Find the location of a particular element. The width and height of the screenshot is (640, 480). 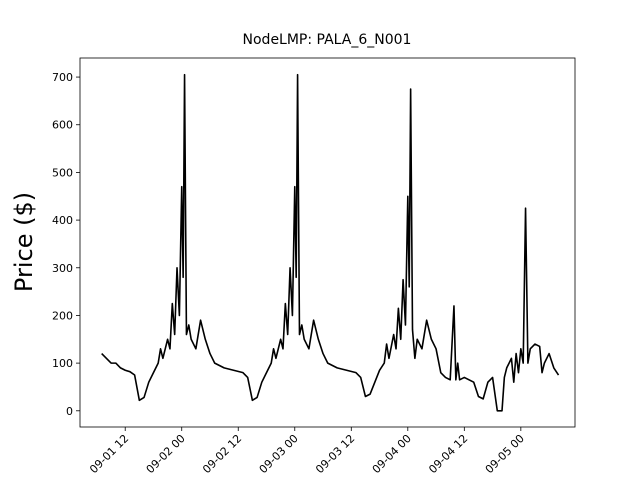

y-tick-label: 400 is located at coordinates (62, 220).